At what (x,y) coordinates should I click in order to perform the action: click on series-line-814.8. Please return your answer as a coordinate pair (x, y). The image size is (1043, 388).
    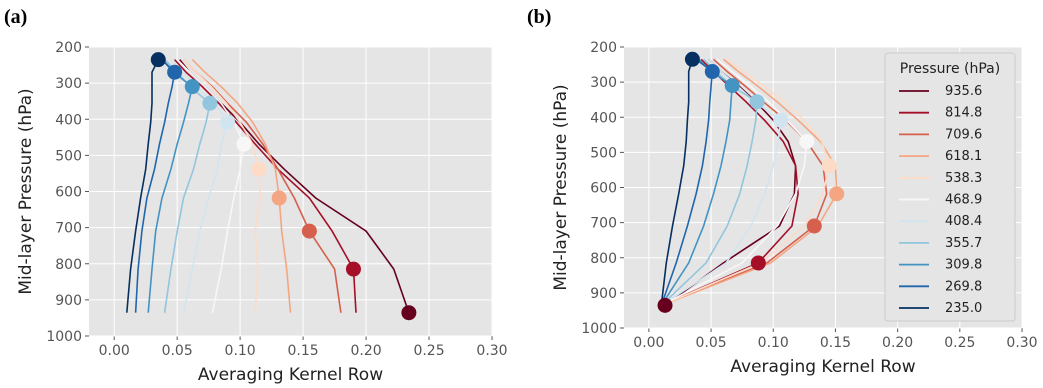
    Looking at the image, I should click on (729, 182).